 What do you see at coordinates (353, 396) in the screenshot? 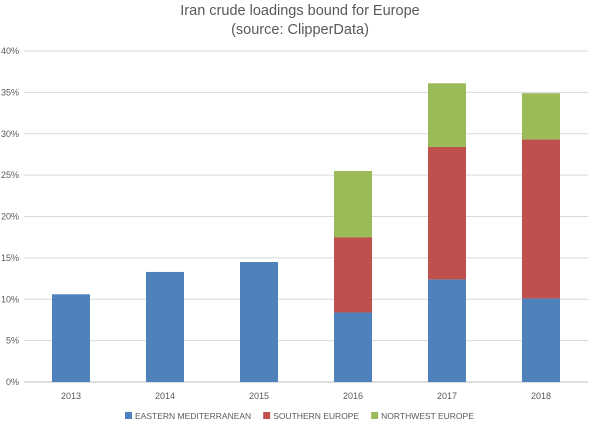
I see `x-tick-label: 2016` at bounding box center [353, 396].